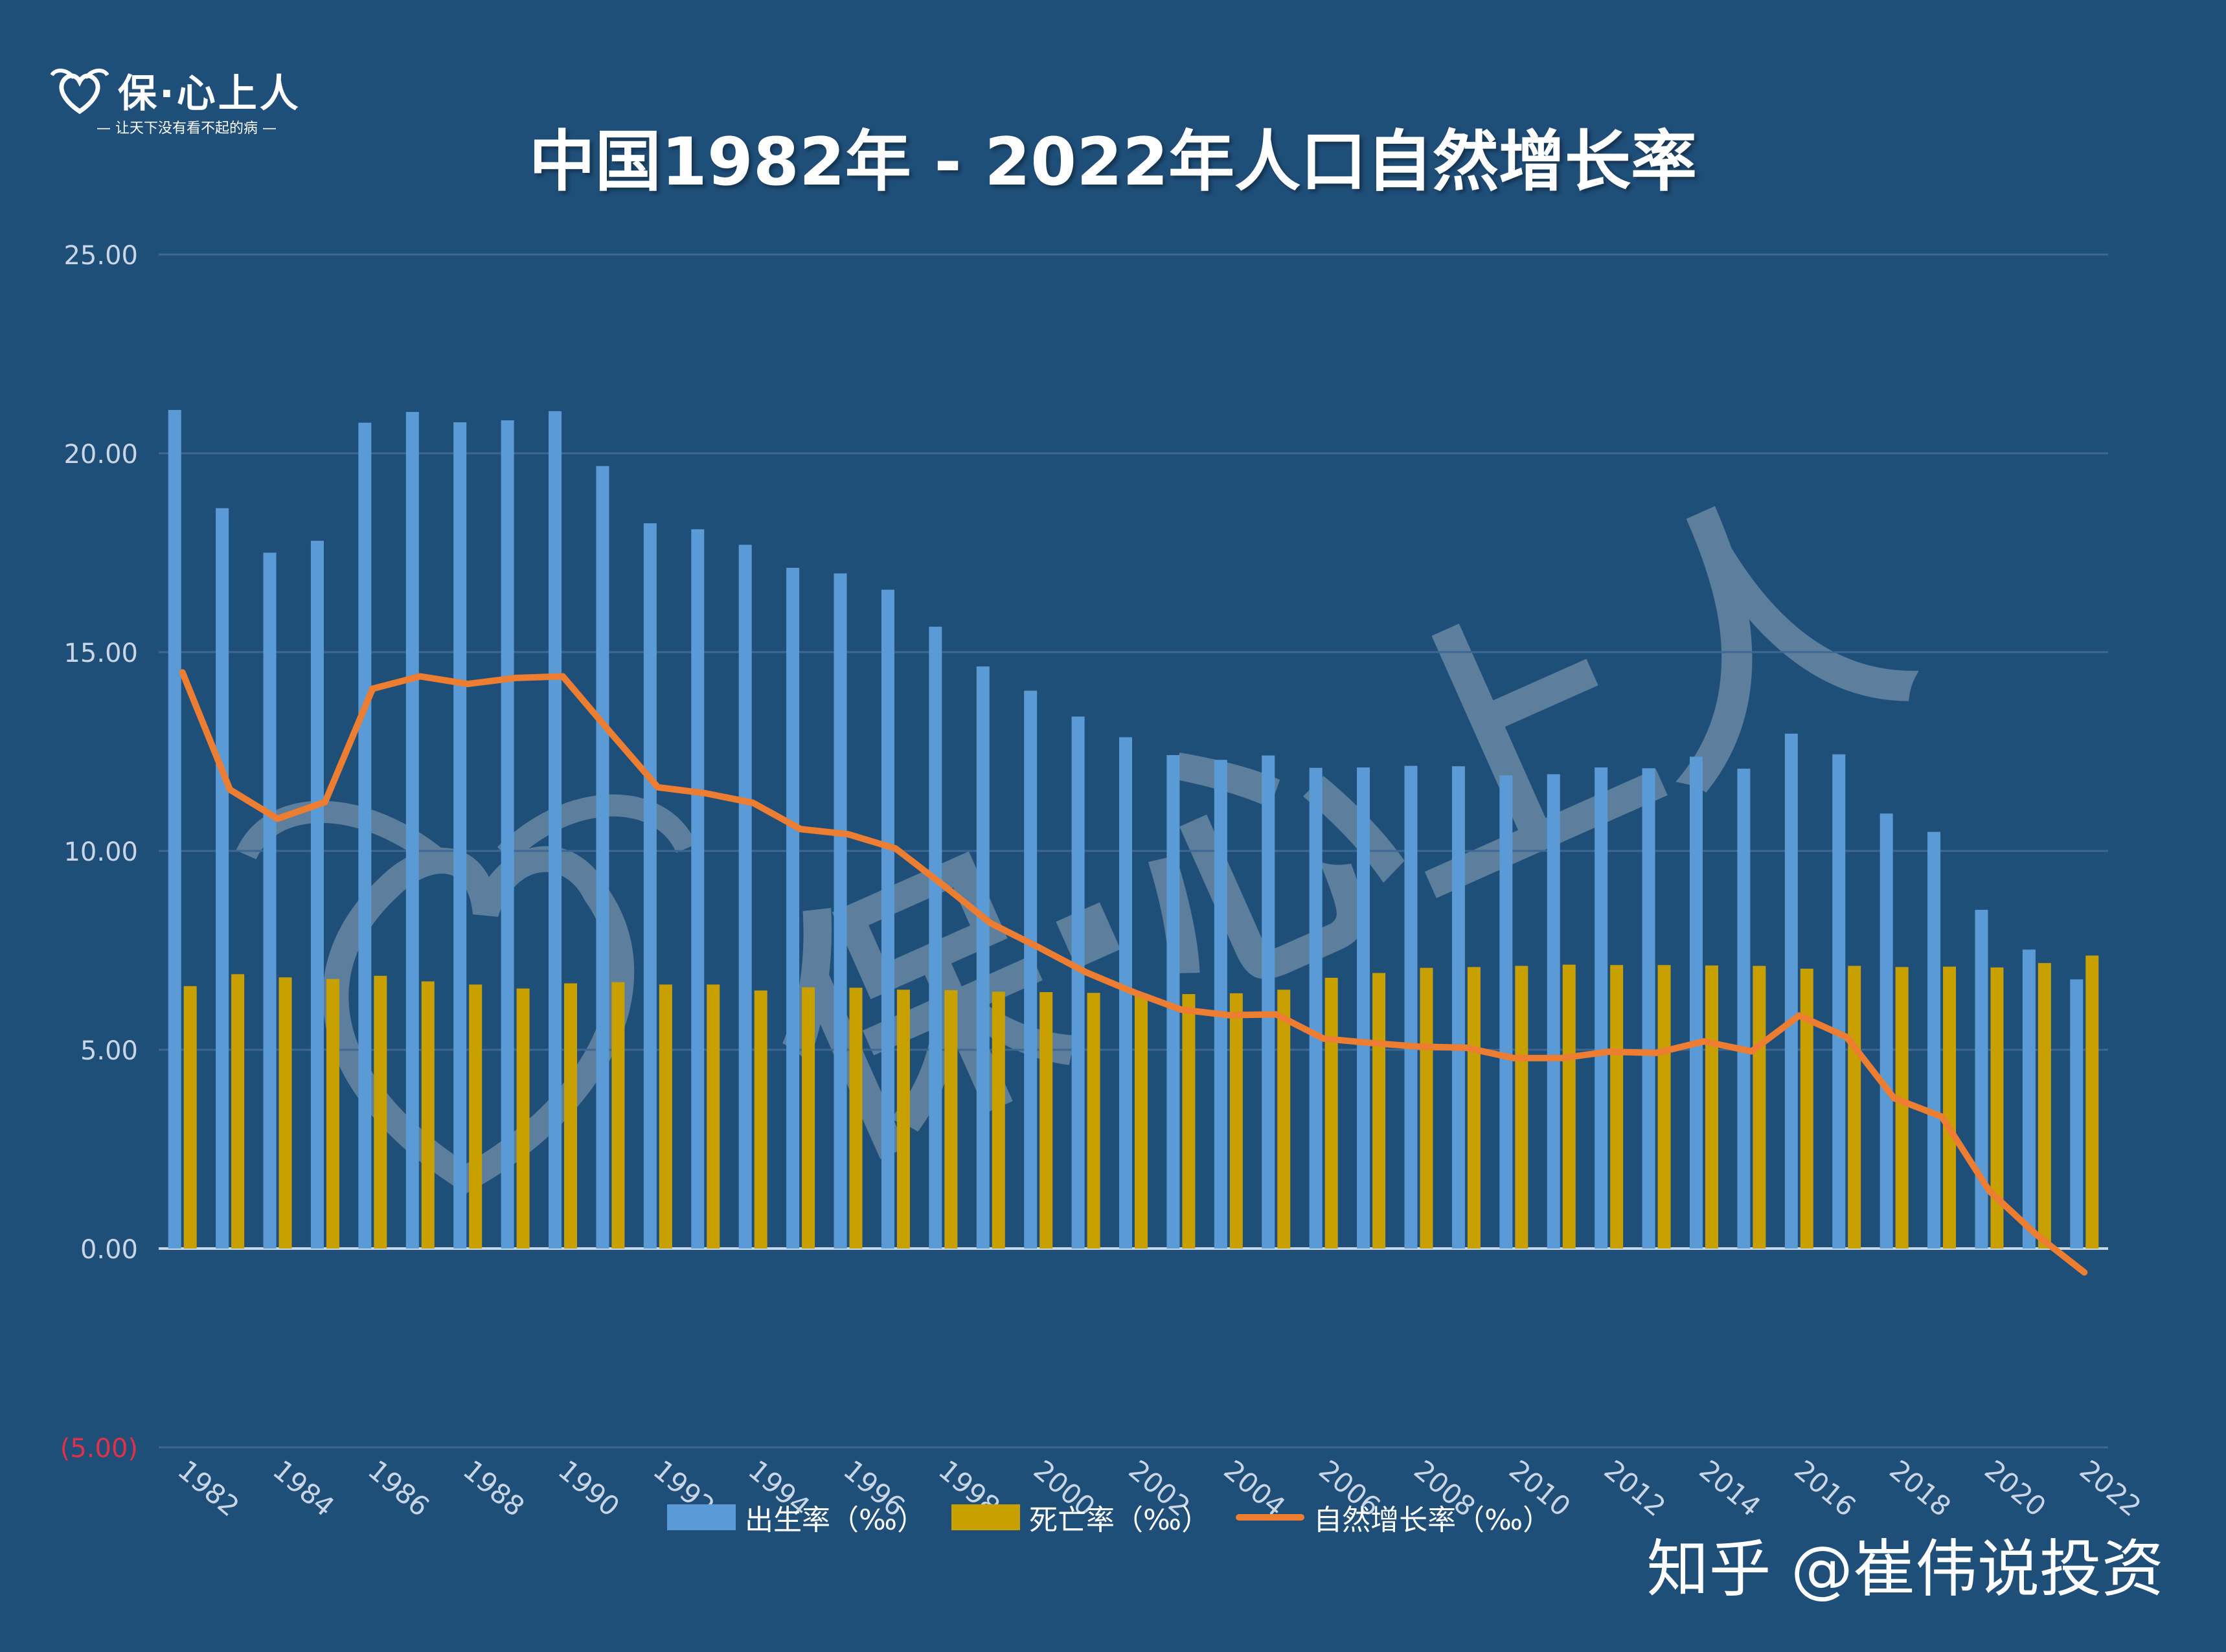 The image size is (2226, 1652). I want to click on bar-death-2009, so click(1474, 1108).